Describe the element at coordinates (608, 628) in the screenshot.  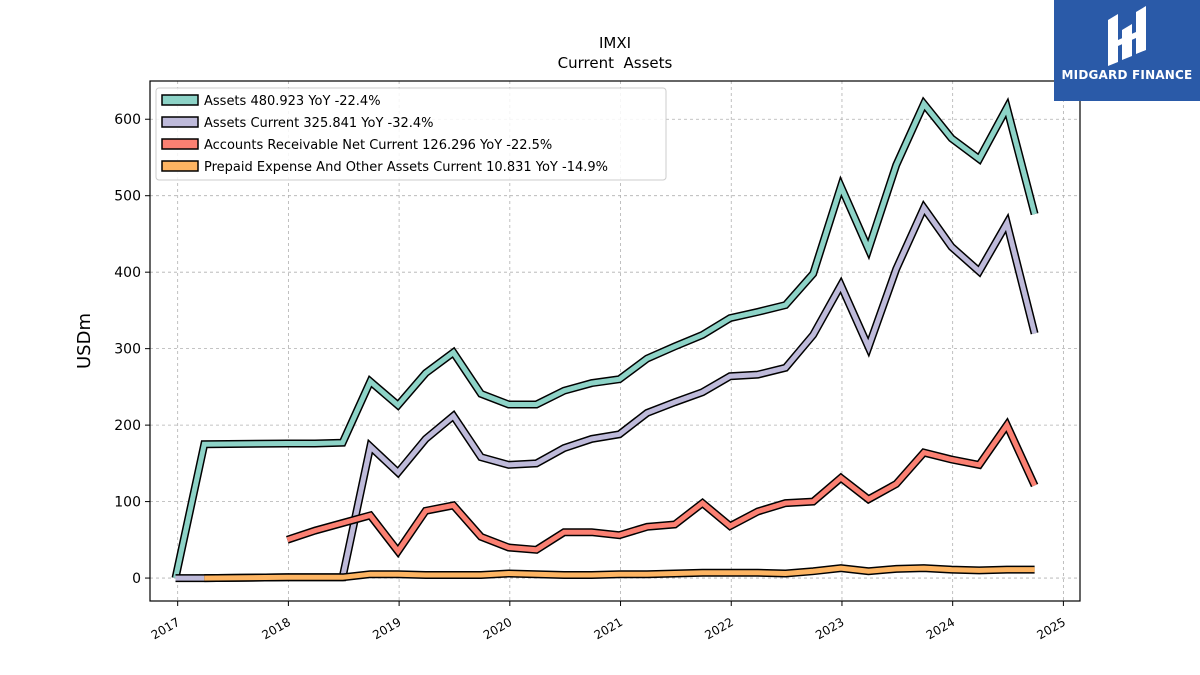
I see `x-tick-label: 2021` at that location.